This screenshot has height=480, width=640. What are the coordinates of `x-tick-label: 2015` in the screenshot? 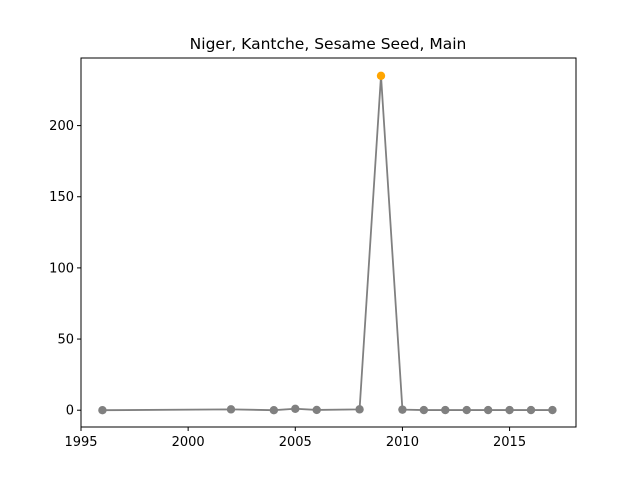 It's located at (509, 442).